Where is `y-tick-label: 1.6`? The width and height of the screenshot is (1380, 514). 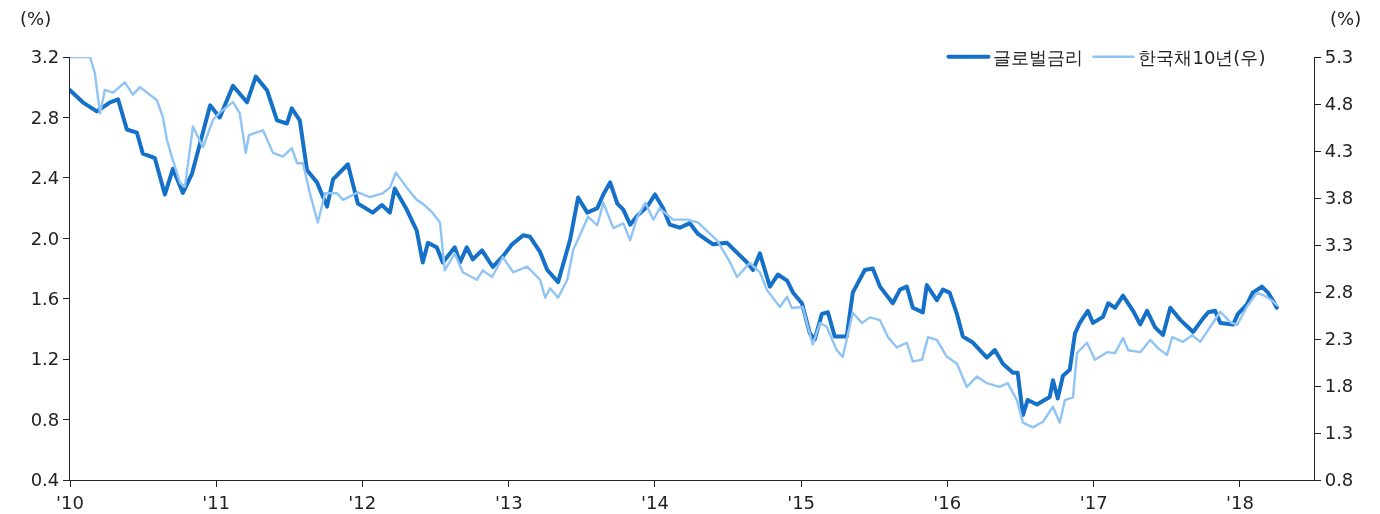
y-tick-label: 1.6 is located at coordinates (45, 299).